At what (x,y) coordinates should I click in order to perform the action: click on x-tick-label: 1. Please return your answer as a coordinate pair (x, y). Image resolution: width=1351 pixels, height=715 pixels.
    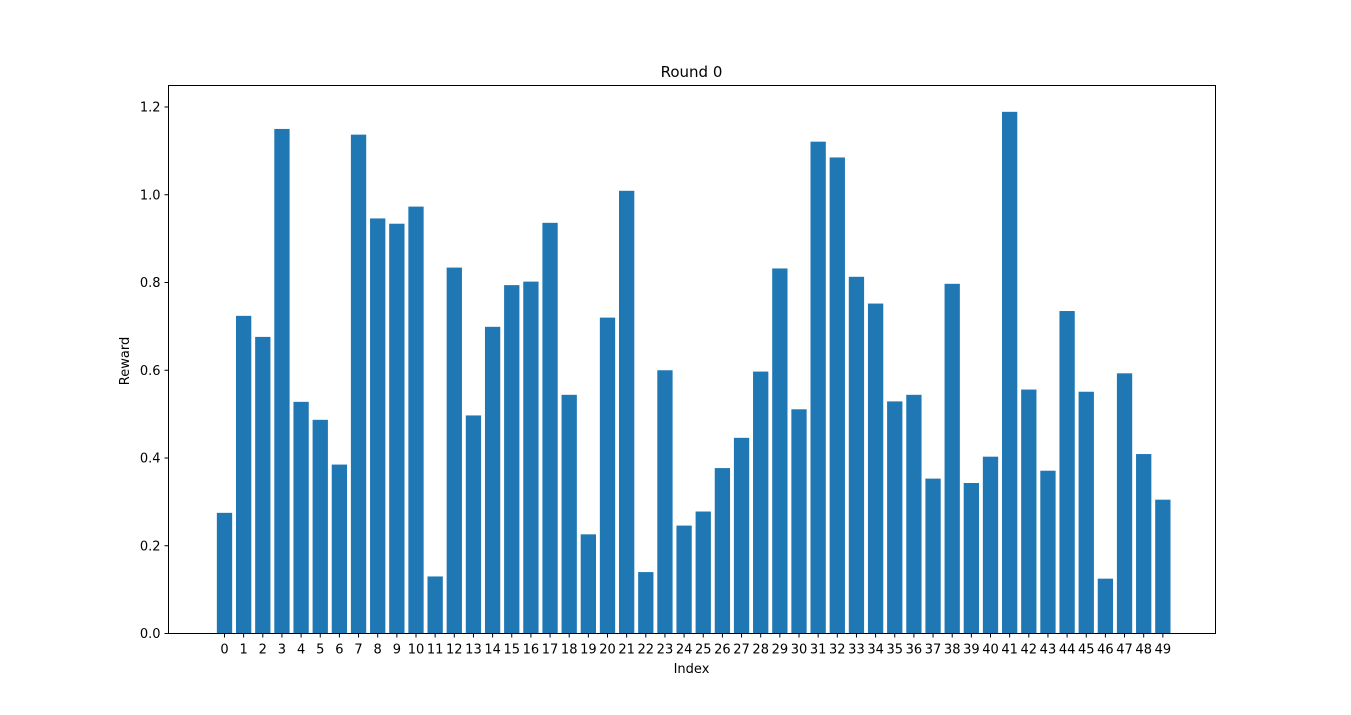
    Looking at the image, I should click on (244, 650).